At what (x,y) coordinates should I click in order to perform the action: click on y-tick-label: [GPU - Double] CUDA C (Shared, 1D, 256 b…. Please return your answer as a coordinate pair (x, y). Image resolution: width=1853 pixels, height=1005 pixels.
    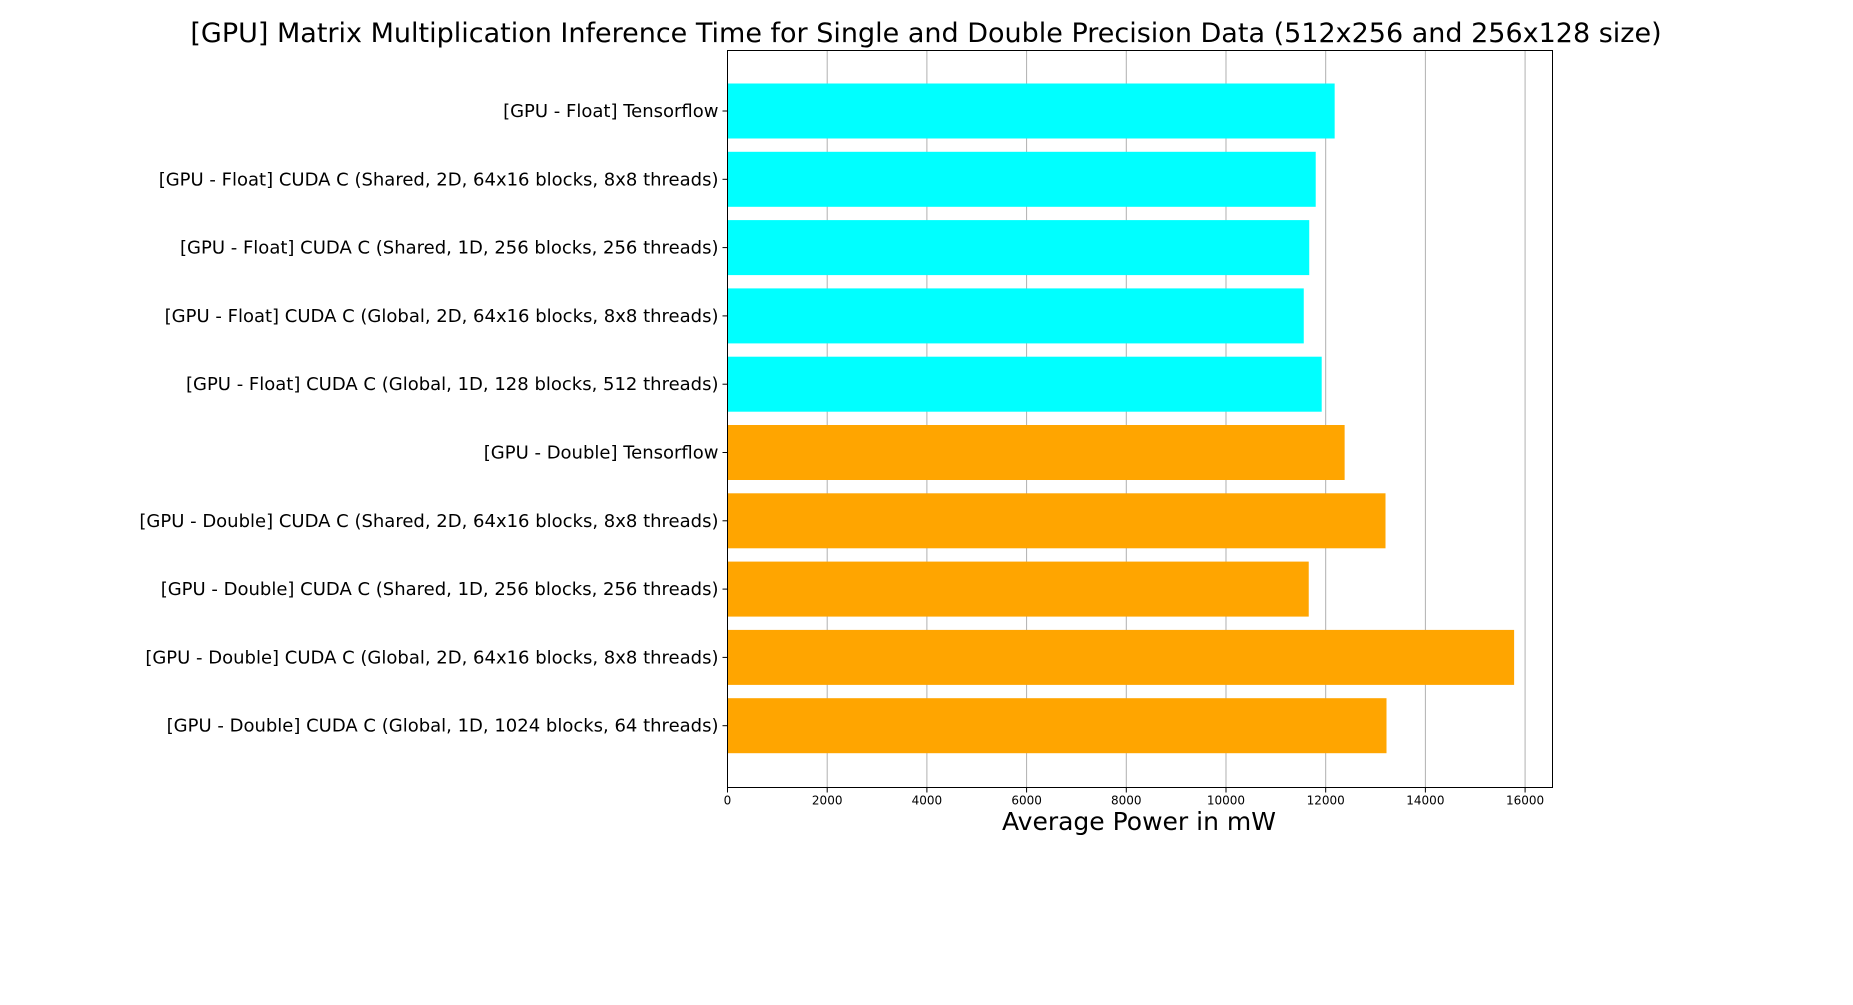
    Looking at the image, I should click on (440, 589).